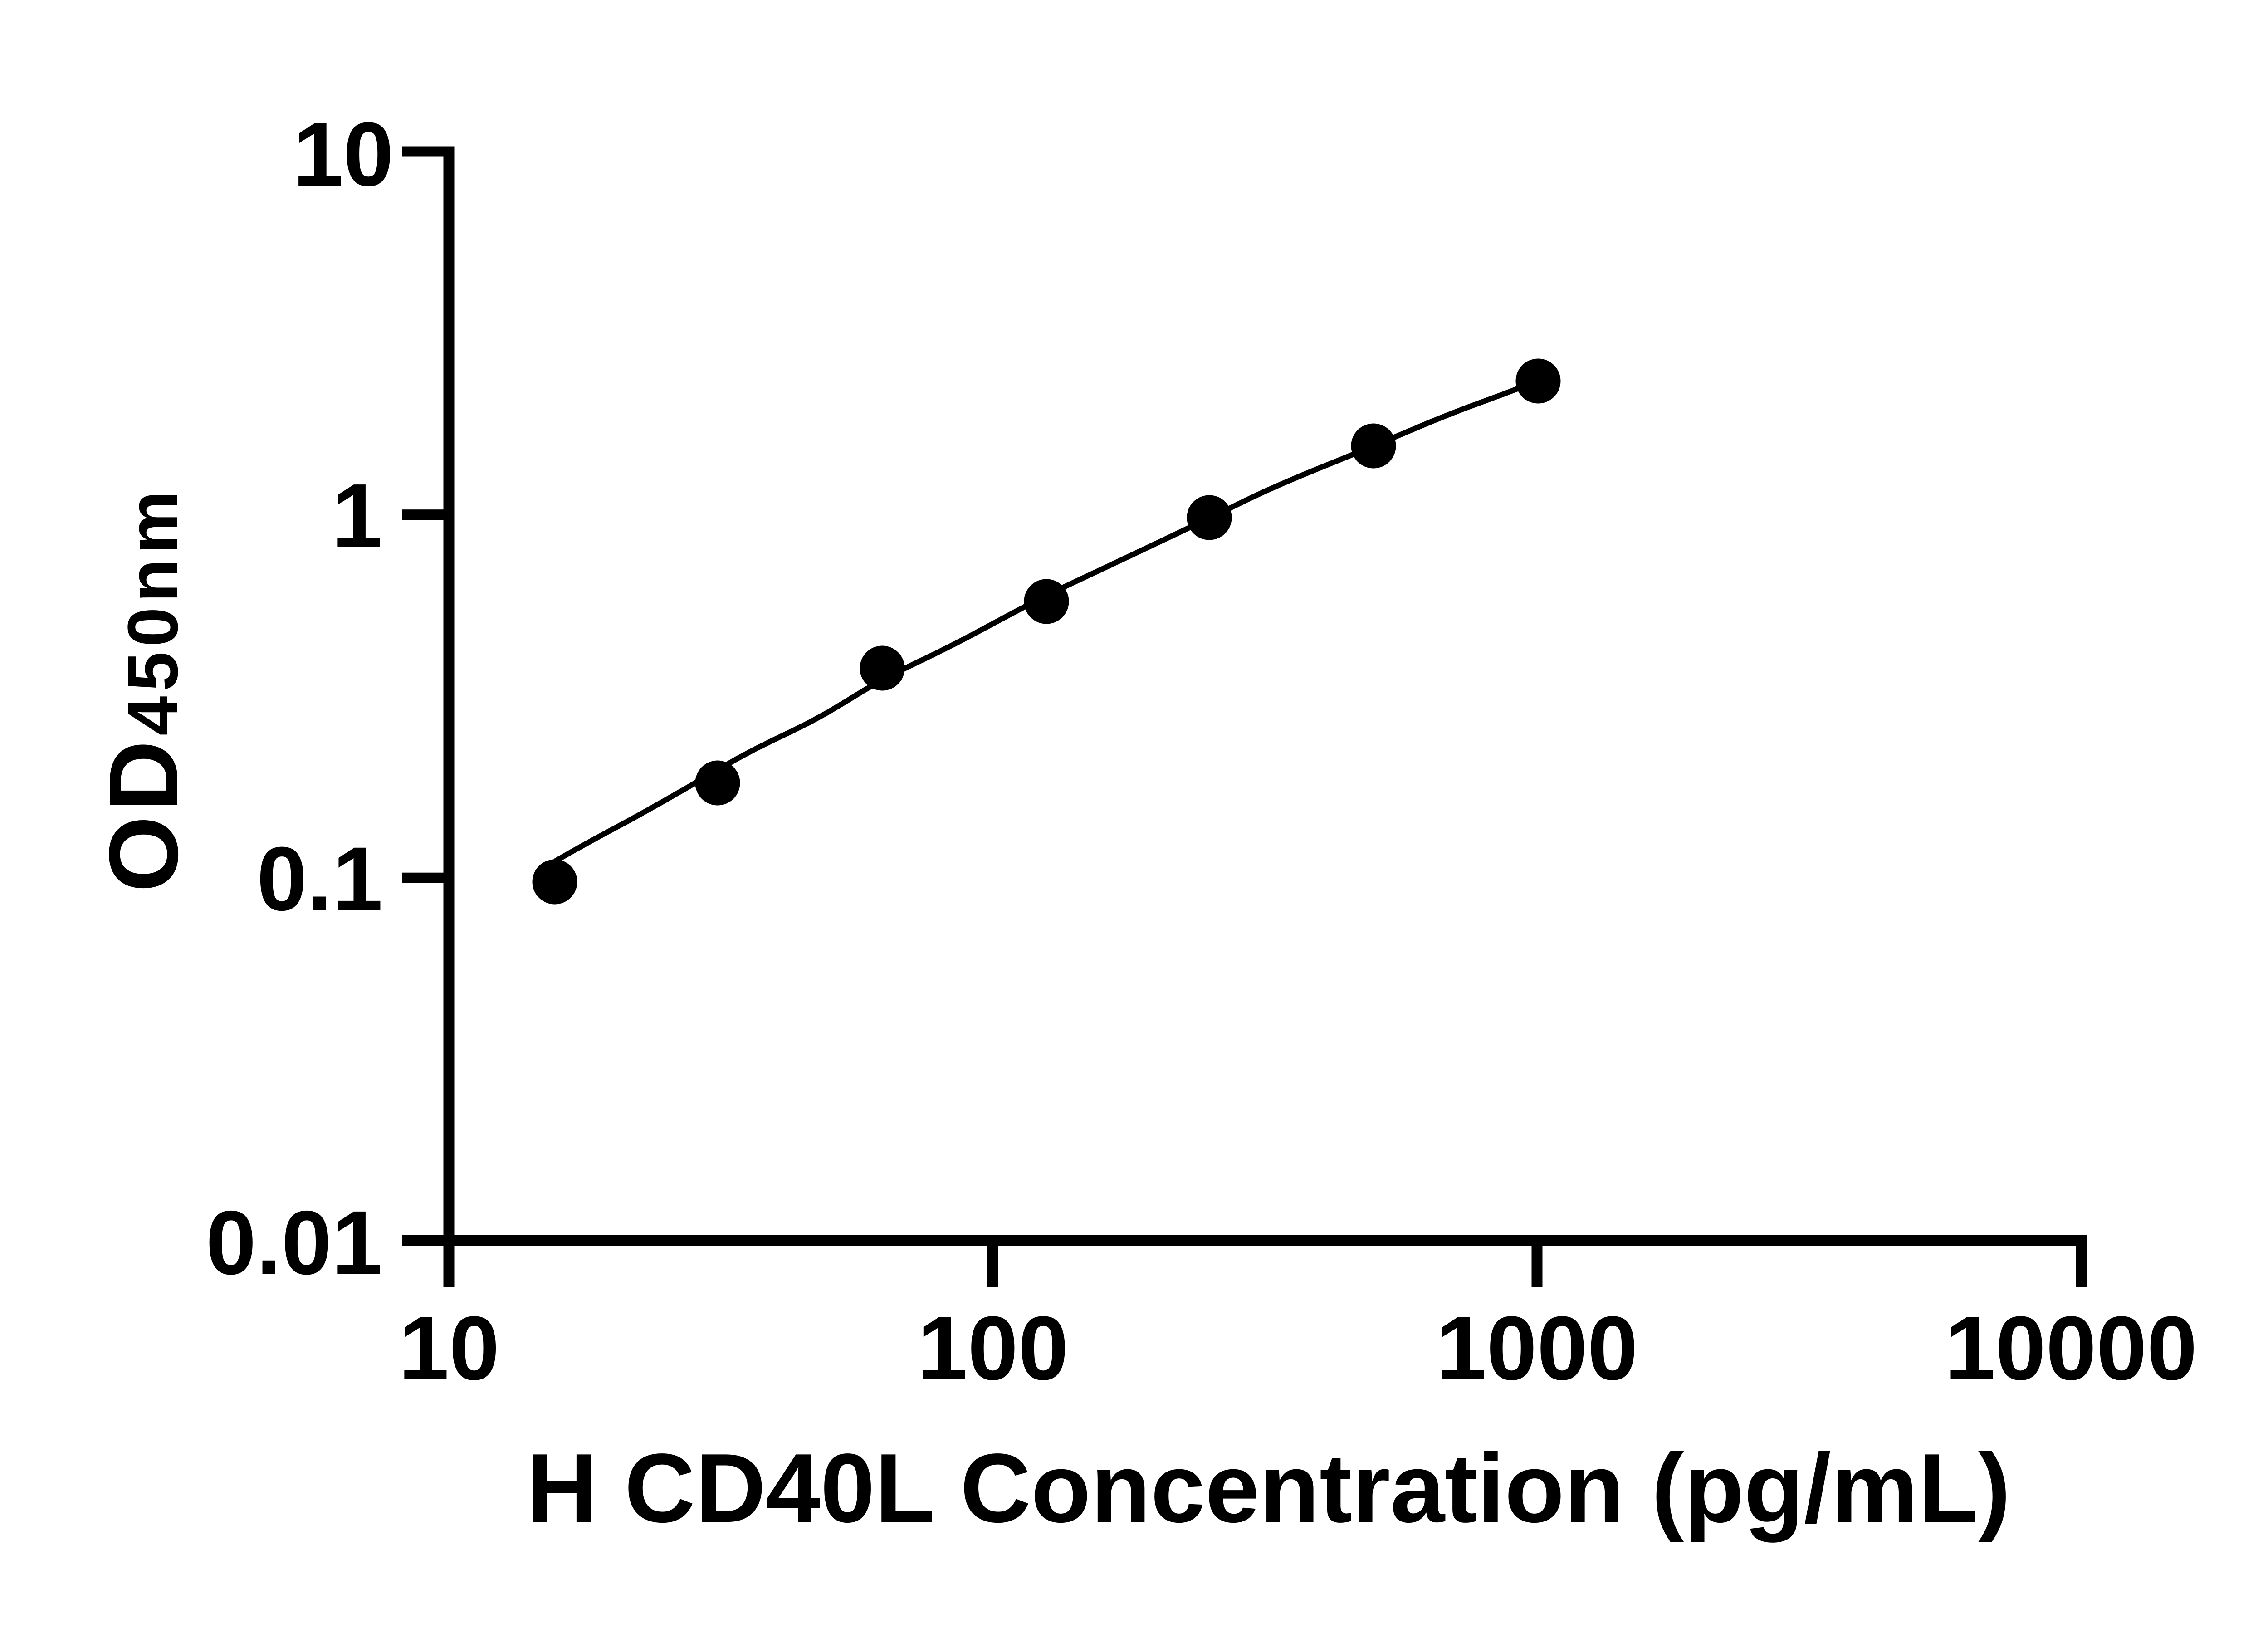 This screenshot has height=1633, width=2268. What do you see at coordinates (1537, 1348) in the screenshot?
I see `svg-text: 1000` at bounding box center [1537, 1348].